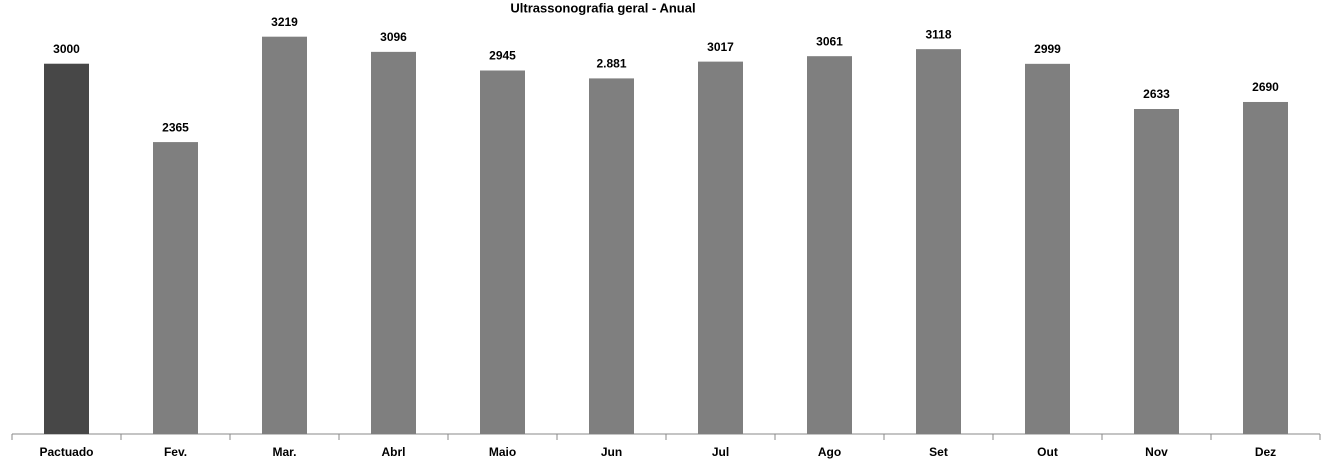 The width and height of the screenshot is (1327, 461). What do you see at coordinates (66, 49) in the screenshot?
I see `data-label: 3000` at bounding box center [66, 49].